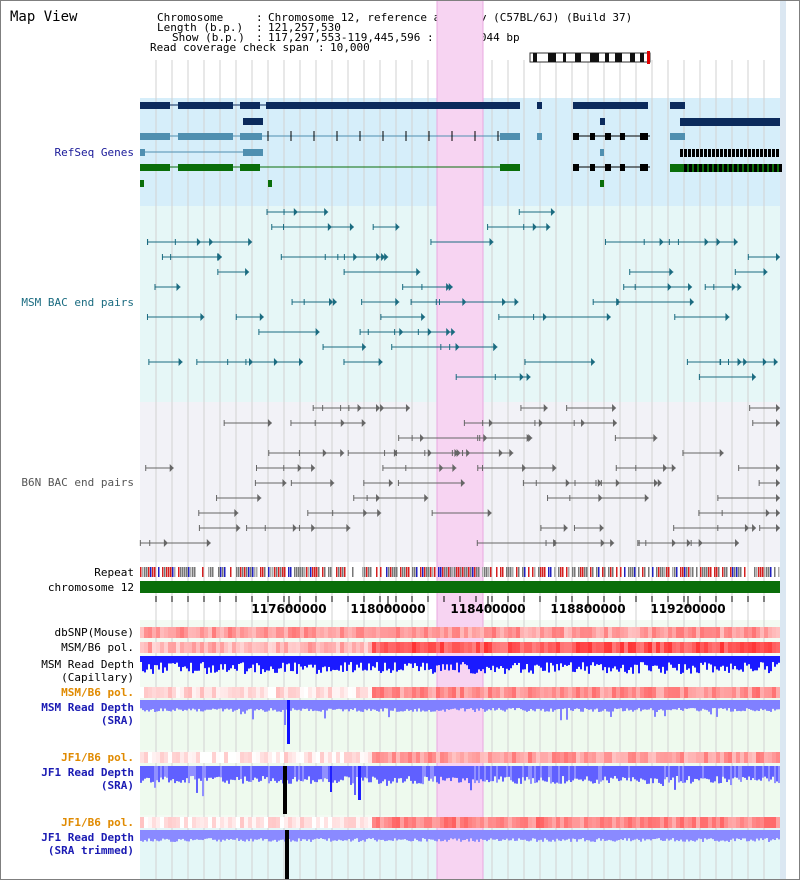 Image resolution: width=800 pixels, height=880 pixels. What do you see at coordinates (725, 168) in the screenshot?
I see `gene-row-5c` at bounding box center [725, 168].